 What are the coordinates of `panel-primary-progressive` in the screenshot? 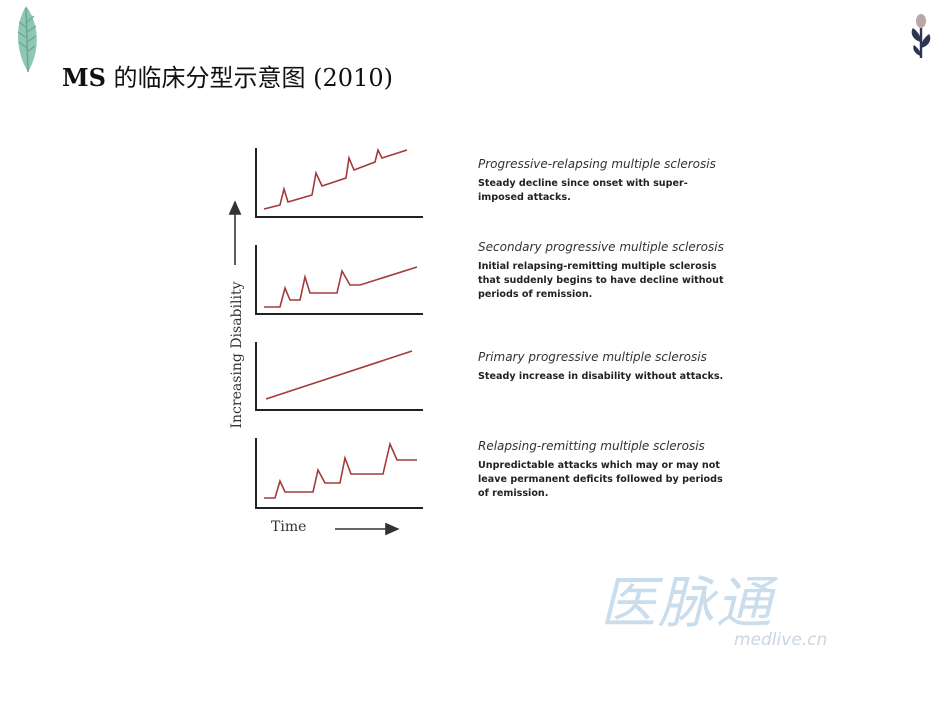 It's located at (339, 376).